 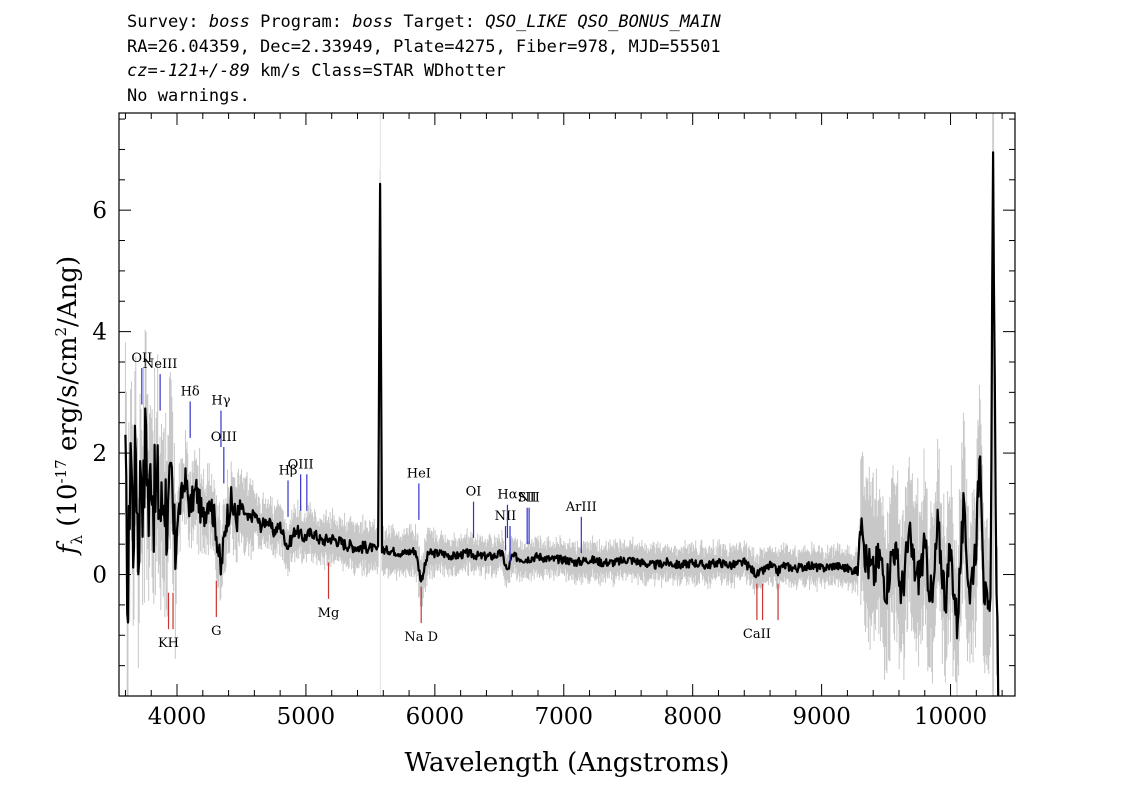 I want to click on class-value: km/s Class=STAR WDhotter, so click(x=377, y=71).